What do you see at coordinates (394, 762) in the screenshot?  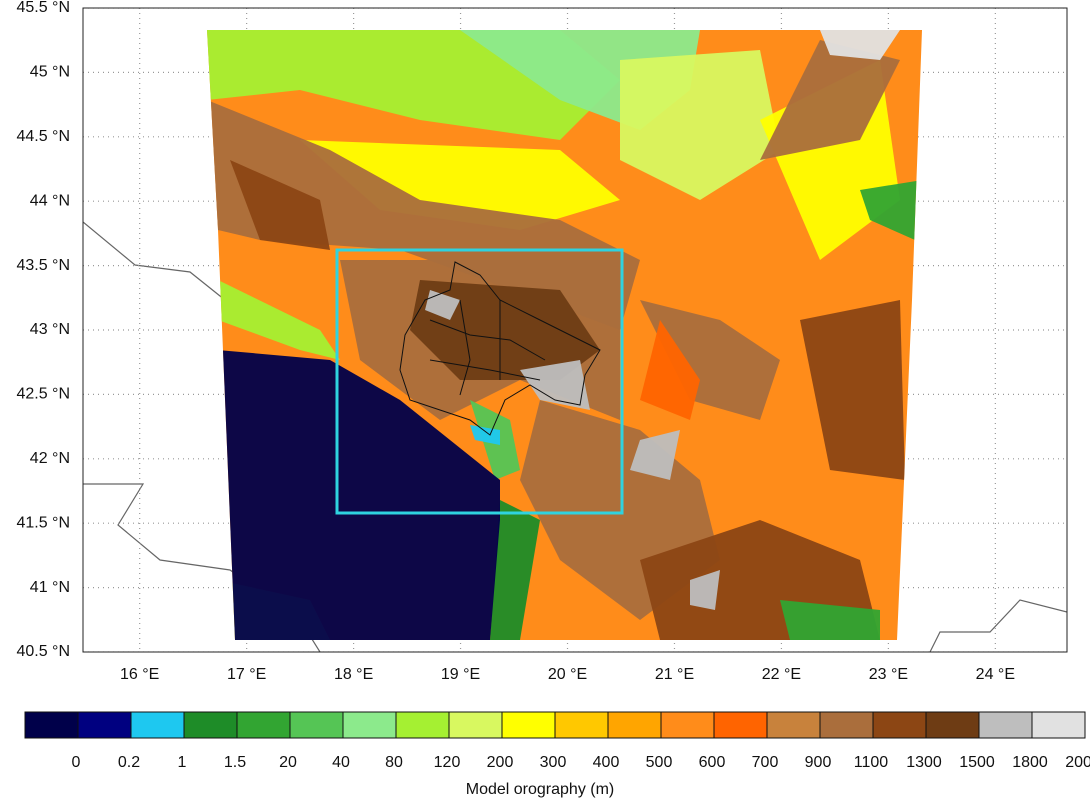 I see `colorbar-tick-label: 80` at bounding box center [394, 762].